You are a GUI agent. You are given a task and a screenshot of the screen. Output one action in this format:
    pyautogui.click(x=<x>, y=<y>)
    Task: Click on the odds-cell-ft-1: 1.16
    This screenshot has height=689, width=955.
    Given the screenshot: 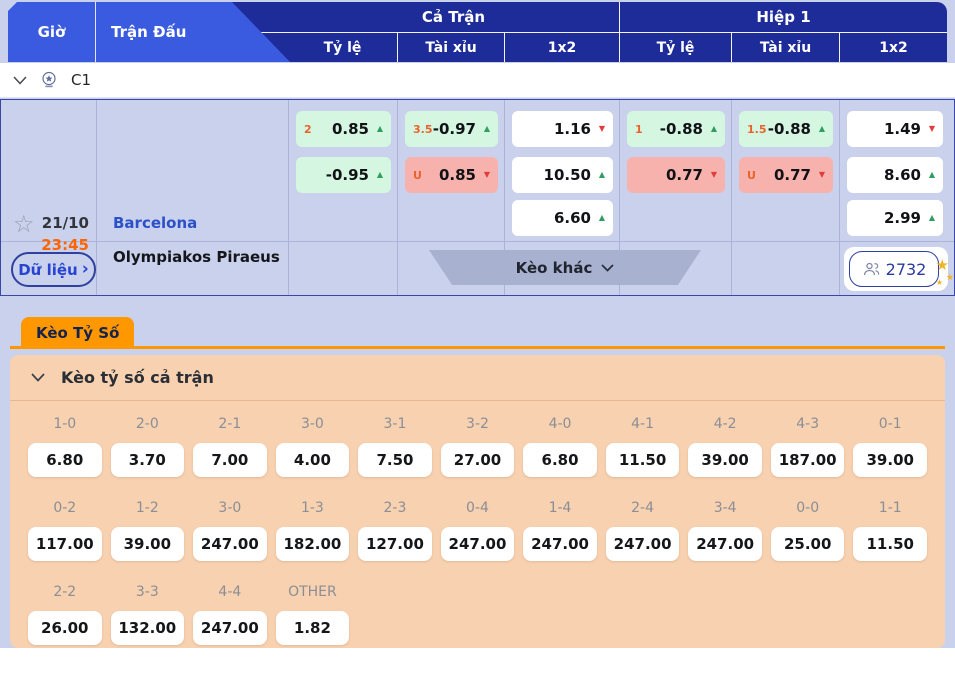 What is the action you would take?
    pyautogui.click(x=562, y=129)
    